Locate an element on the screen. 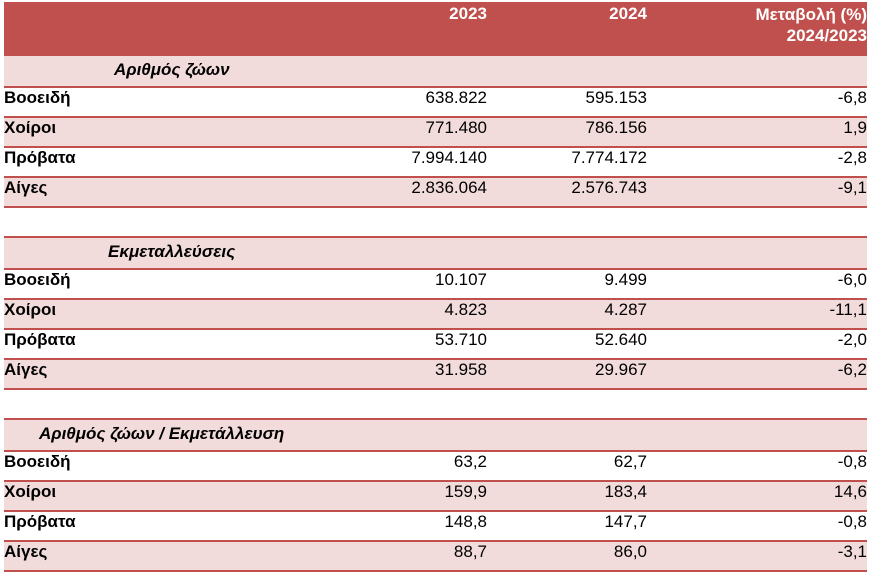  value-2023: 10.107 is located at coordinates (361, 283).